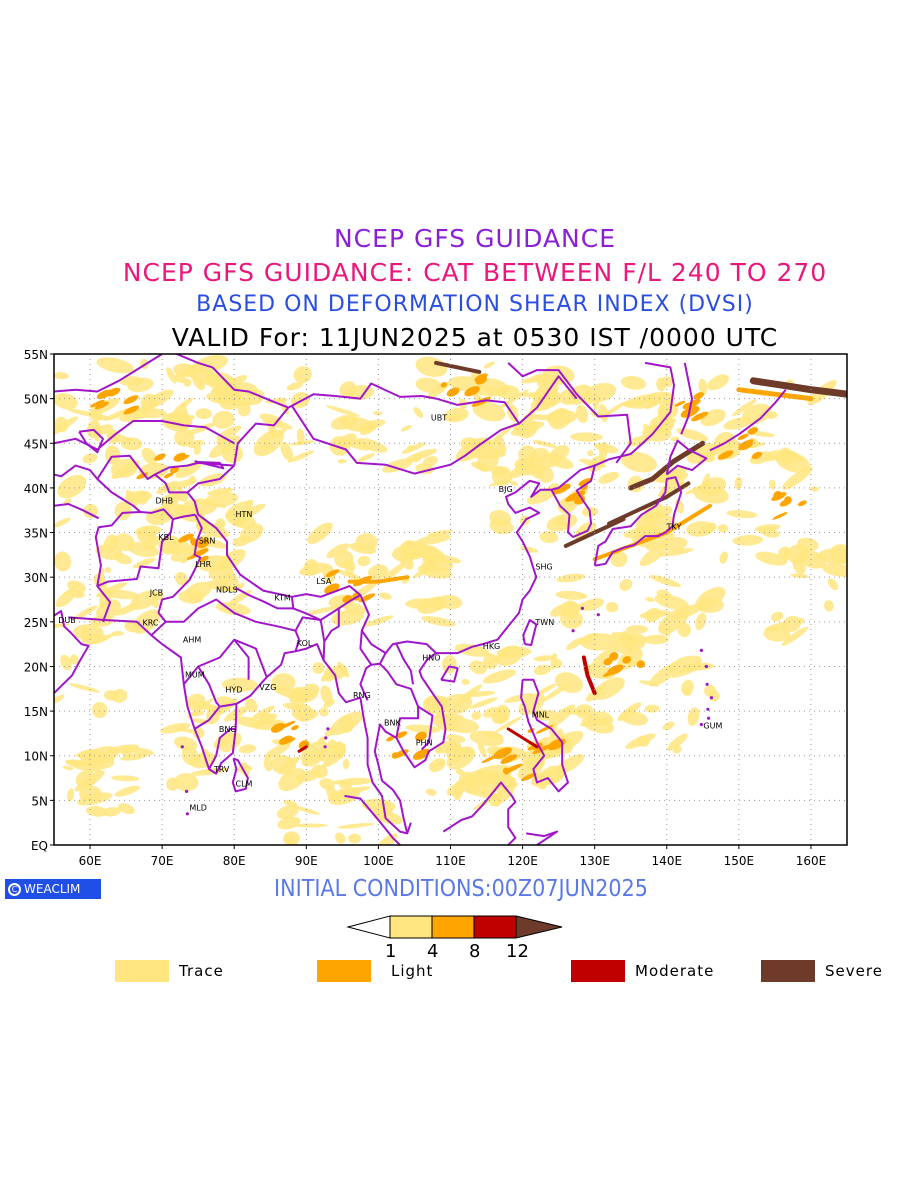 The width and height of the screenshot is (900, 1200). What do you see at coordinates (433, 951) in the screenshot?
I see `colorbar-tick-4: 4` at bounding box center [433, 951].